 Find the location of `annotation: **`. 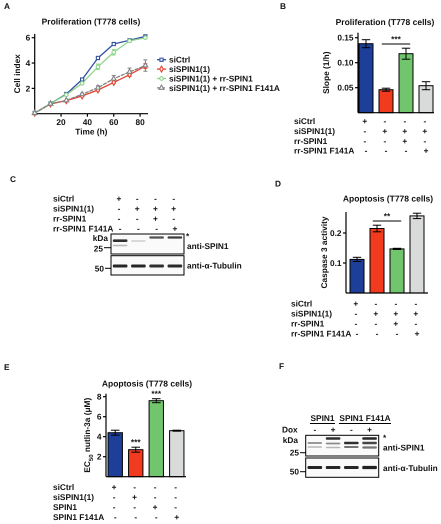

annotation: ** is located at coordinates (387, 216).